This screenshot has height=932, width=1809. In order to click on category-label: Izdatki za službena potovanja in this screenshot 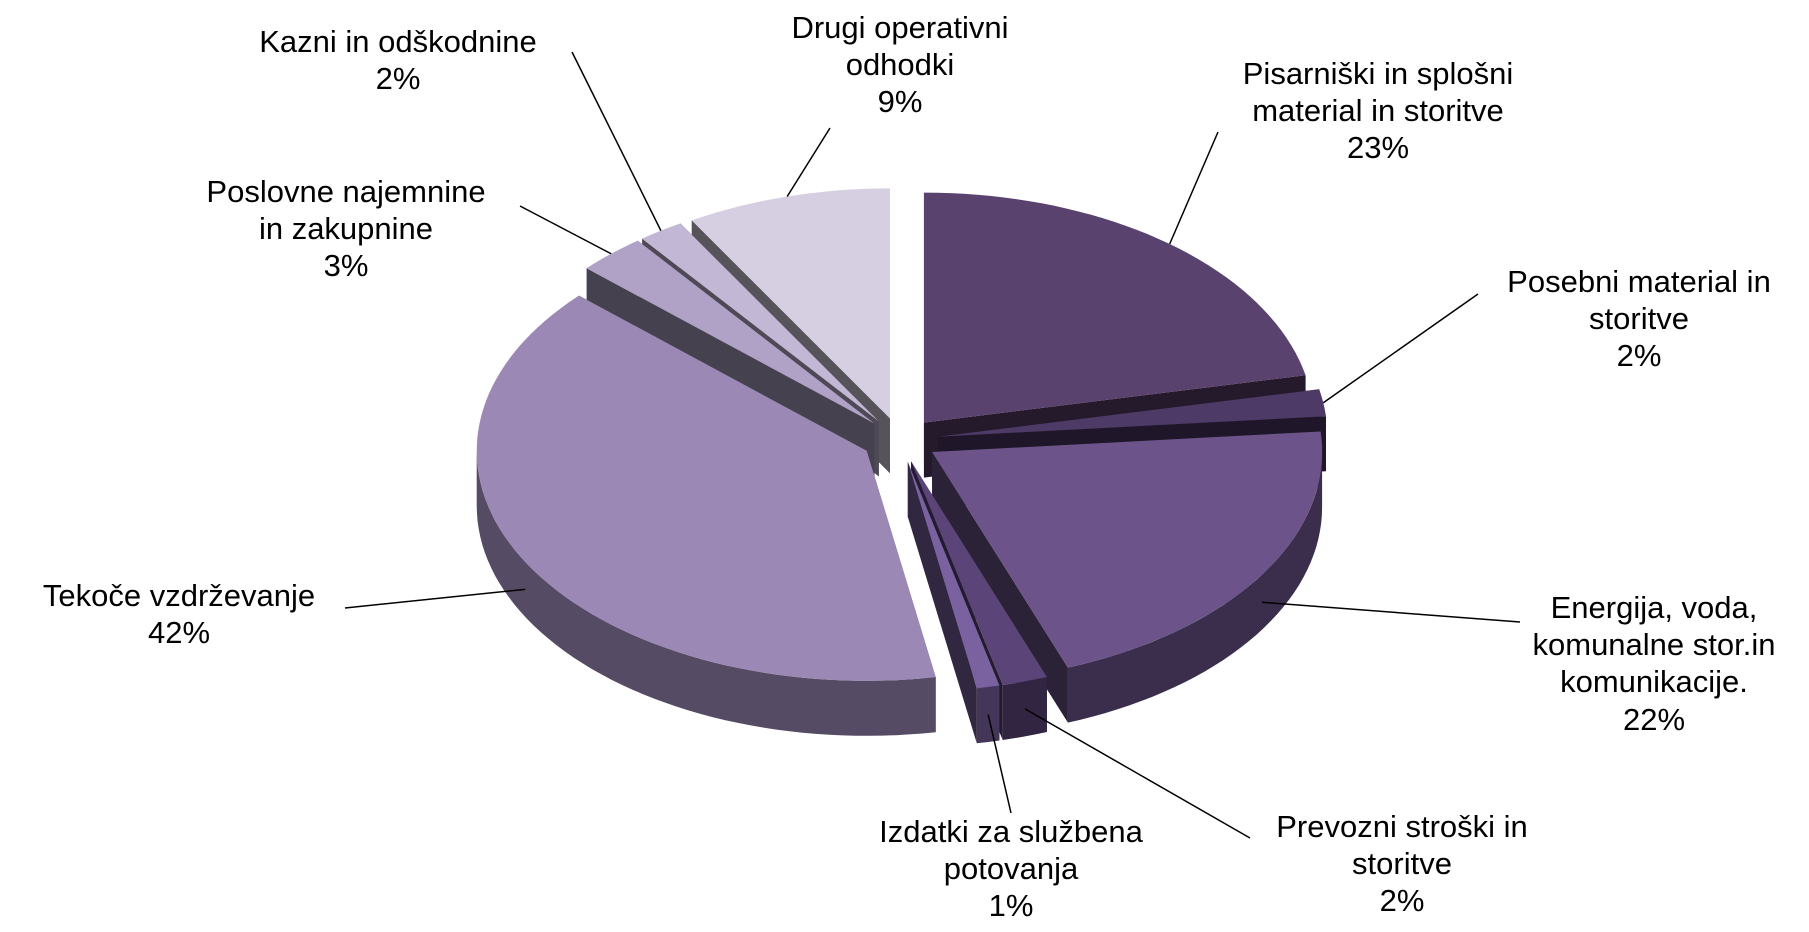, I will do `click(1011, 850)`.